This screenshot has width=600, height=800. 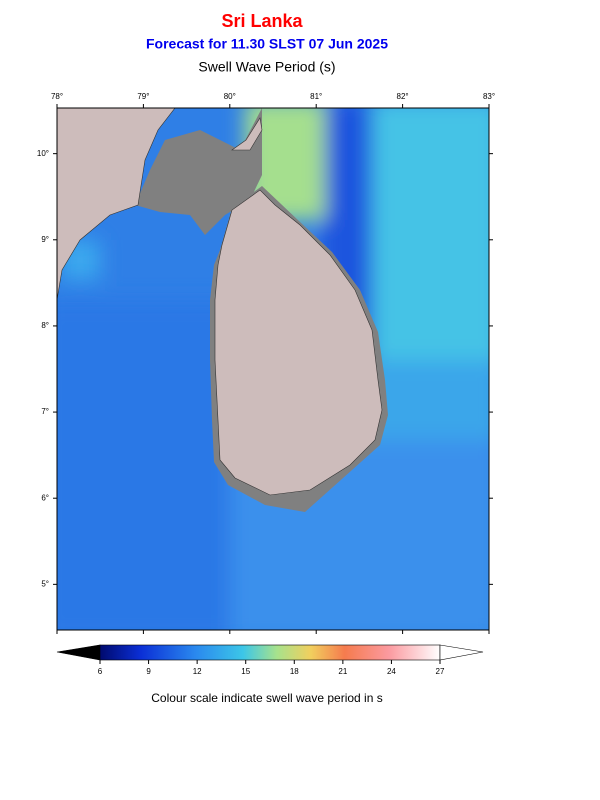 What do you see at coordinates (45, 583) in the screenshot?
I see `lat-tick-label: 5°` at bounding box center [45, 583].